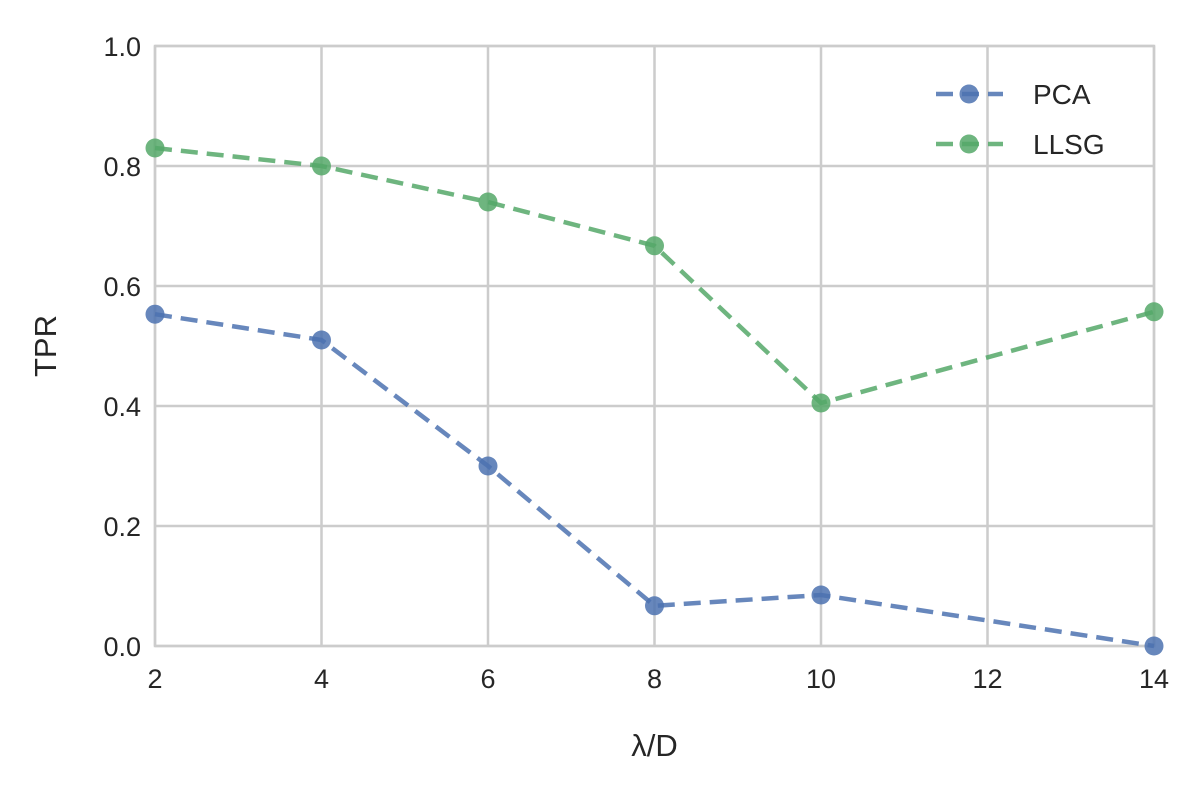 The image size is (1200, 785). What do you see at coordinates (654, 679) in the screenshot?
I see `x-tick-label: 8` at bounding box center [654, 679].